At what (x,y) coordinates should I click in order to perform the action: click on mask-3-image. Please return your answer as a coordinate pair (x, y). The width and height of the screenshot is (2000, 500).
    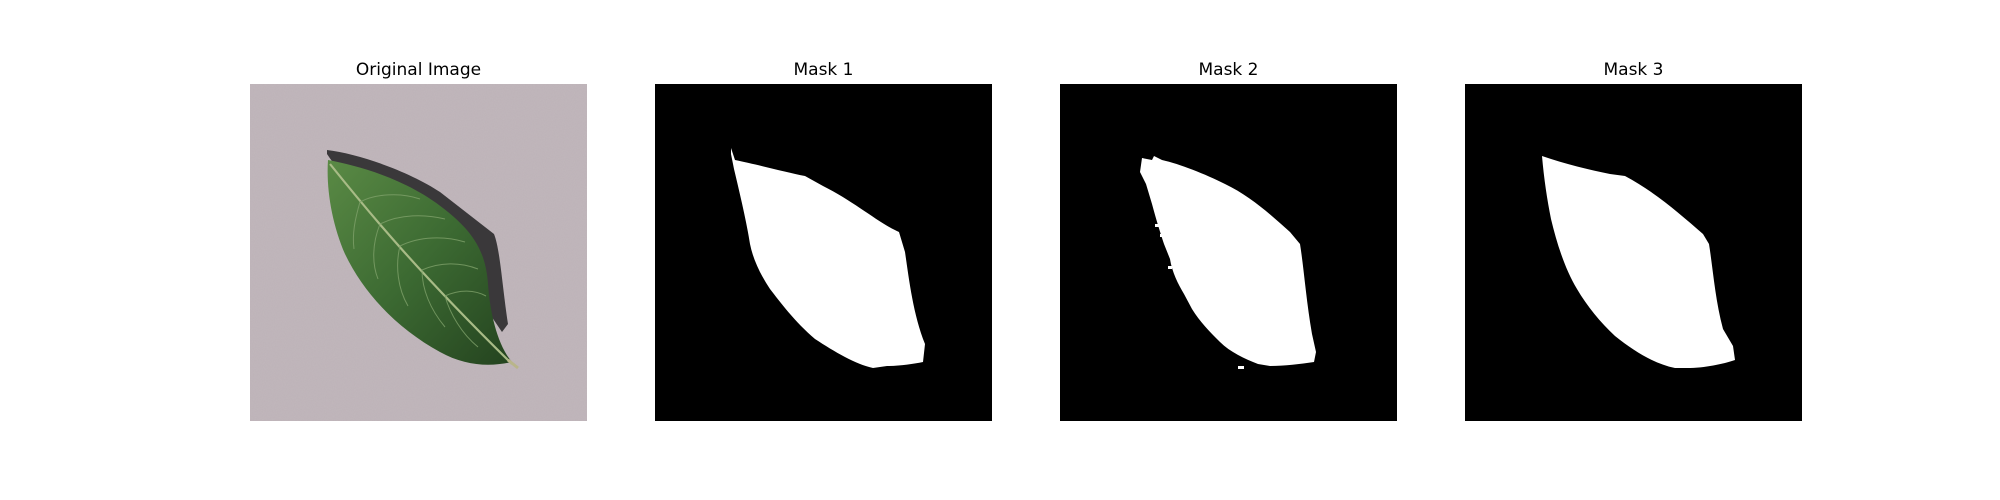
    Looking at the image, I should click on (1633, 252).